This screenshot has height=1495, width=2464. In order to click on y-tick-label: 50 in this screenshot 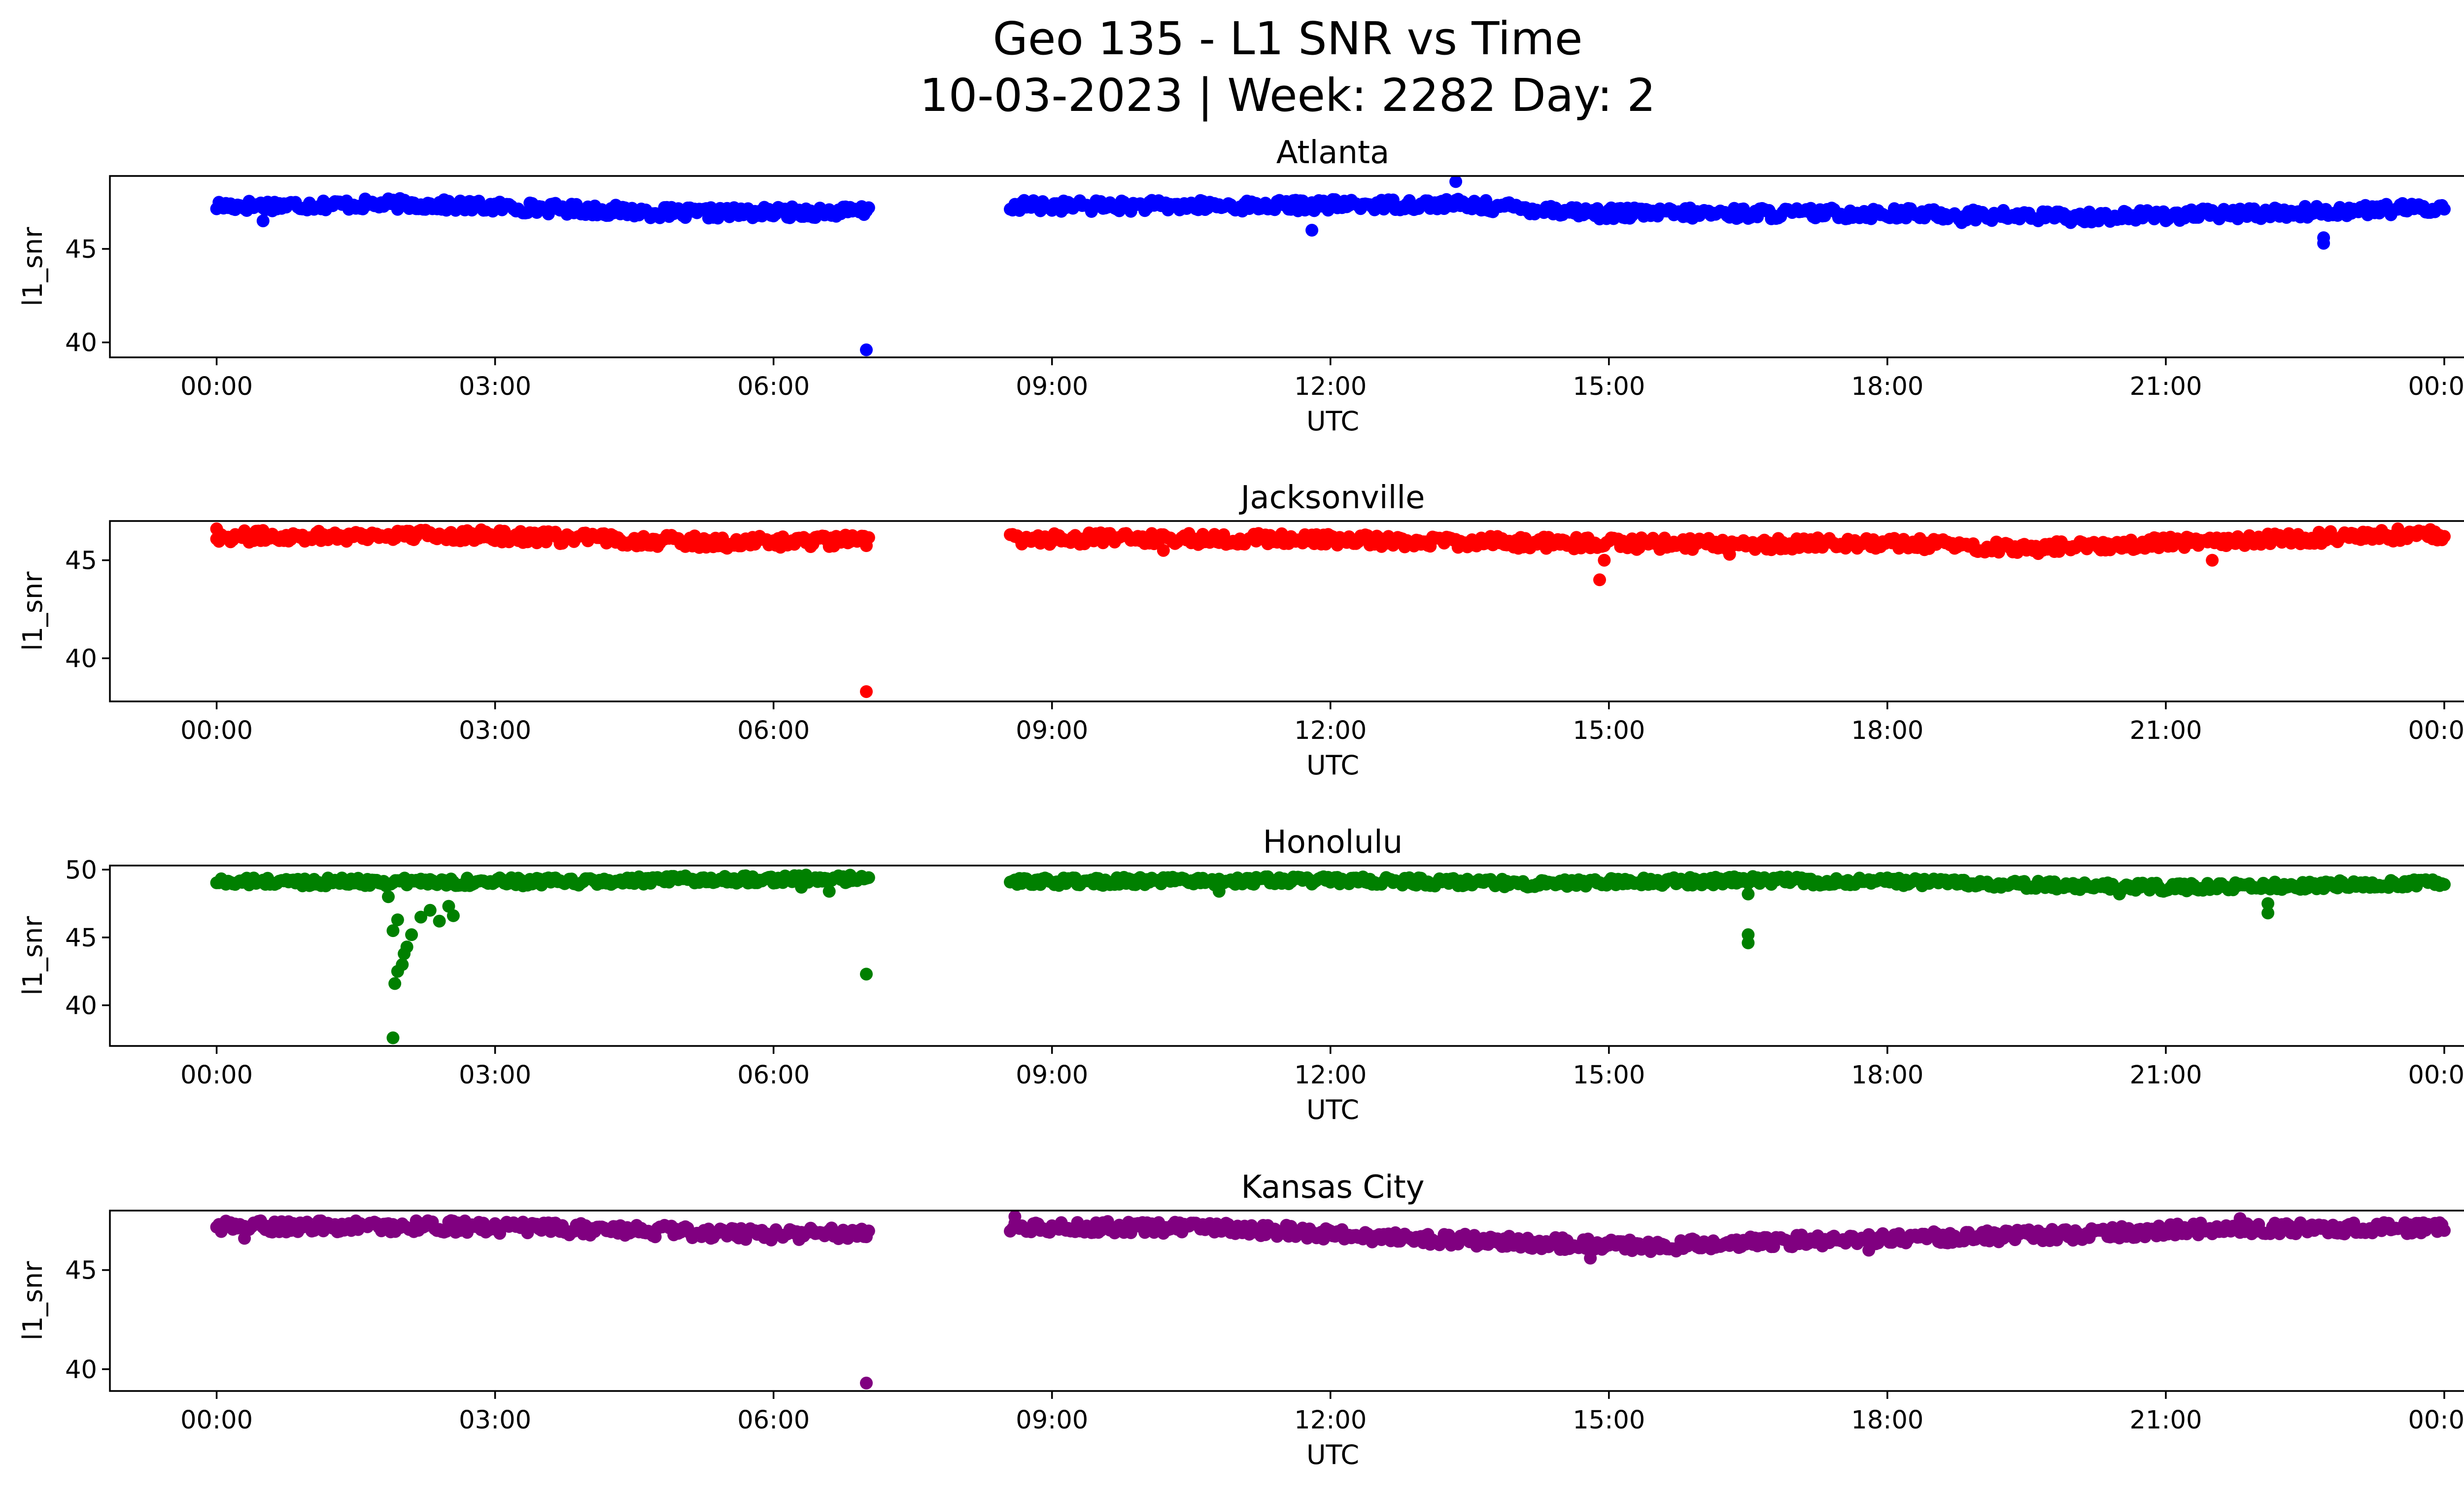, I will do `click(81, 870)`.